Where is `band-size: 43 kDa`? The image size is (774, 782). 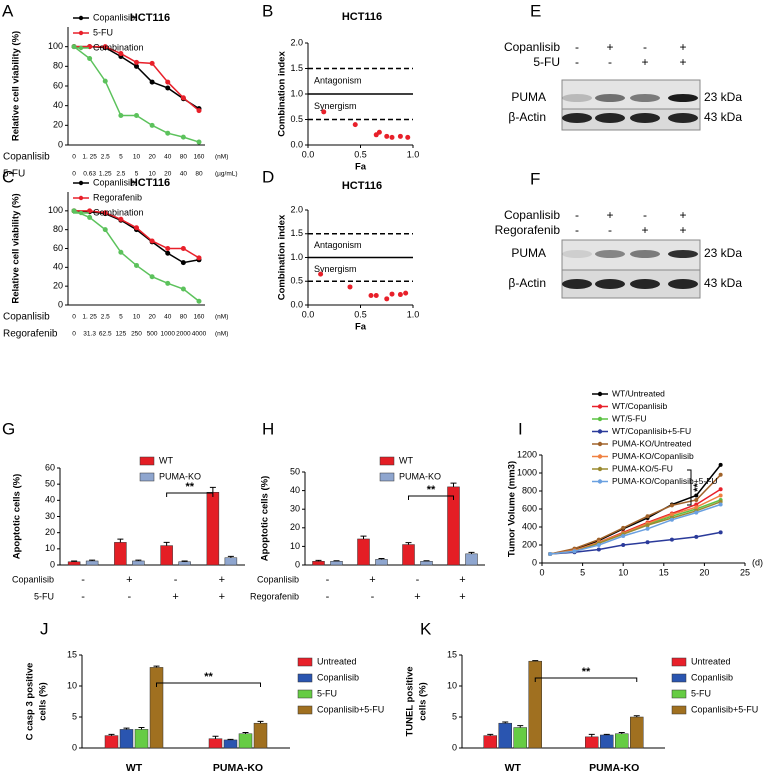
band-size: 43 kDa is located at coordinates (723, 117).